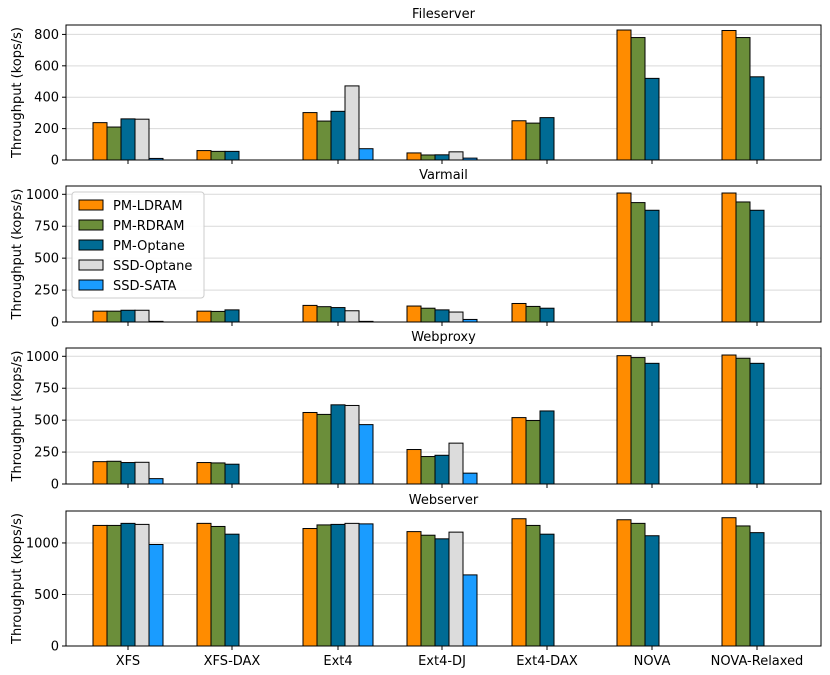  What do you see at coordinates (91, 225) in the screenshot?
I see `legend-swatch-pm-rdram` at bounding box center [91, 225].